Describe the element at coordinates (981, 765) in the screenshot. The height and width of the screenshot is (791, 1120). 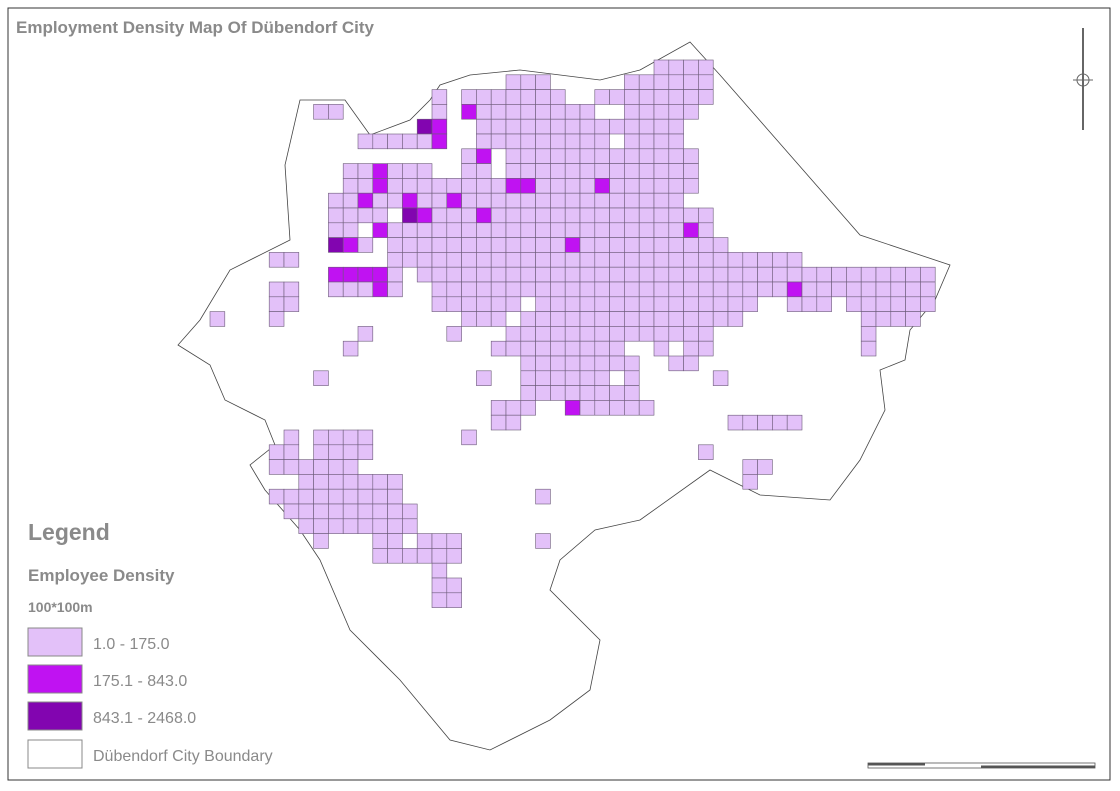
I see `scale-bar` at that location.